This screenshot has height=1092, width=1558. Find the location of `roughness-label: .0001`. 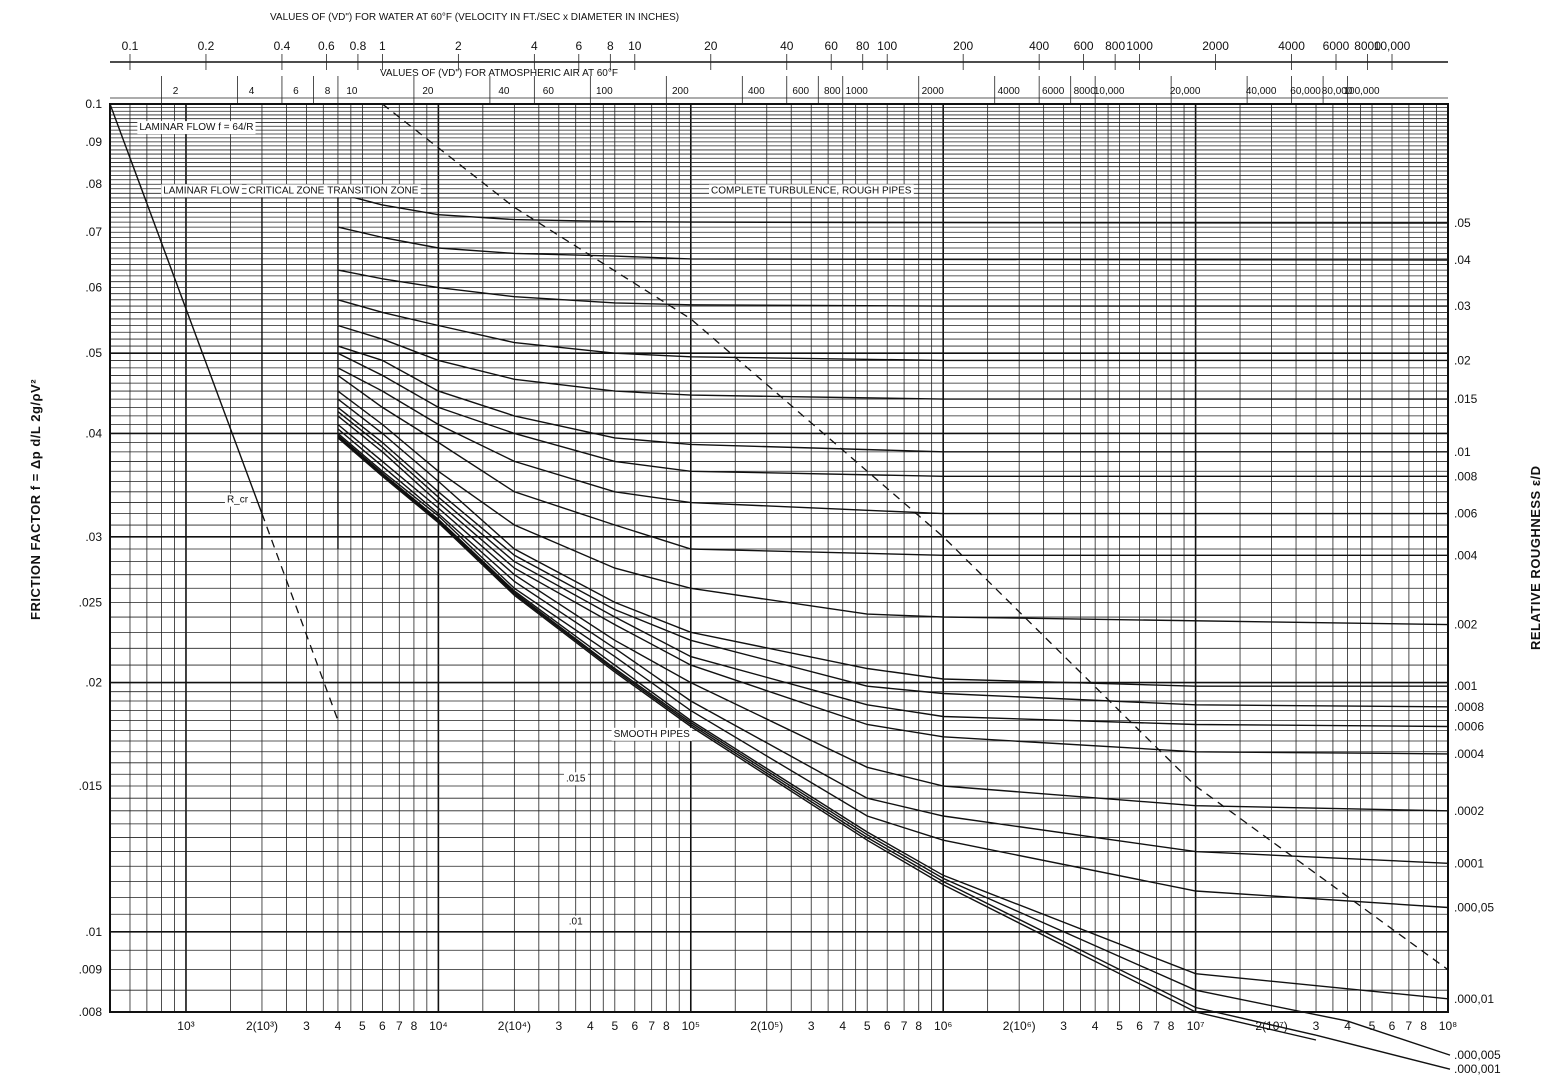

roughness-label: .0001 is located at coordinates (1469, 863).